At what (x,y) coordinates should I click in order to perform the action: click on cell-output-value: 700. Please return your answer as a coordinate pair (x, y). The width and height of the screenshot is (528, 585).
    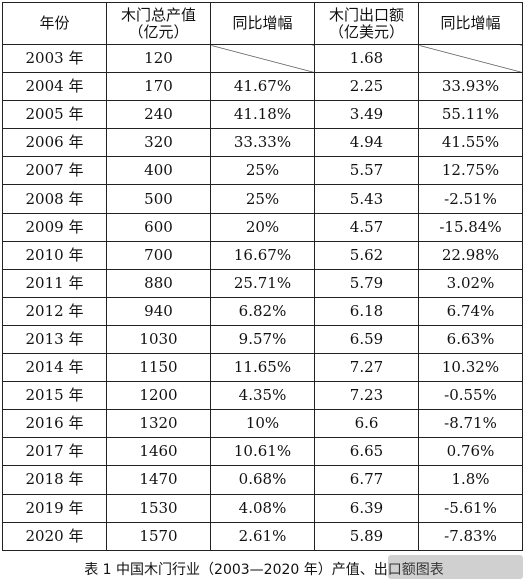
    Looking at the image, I should click on (158, 255).